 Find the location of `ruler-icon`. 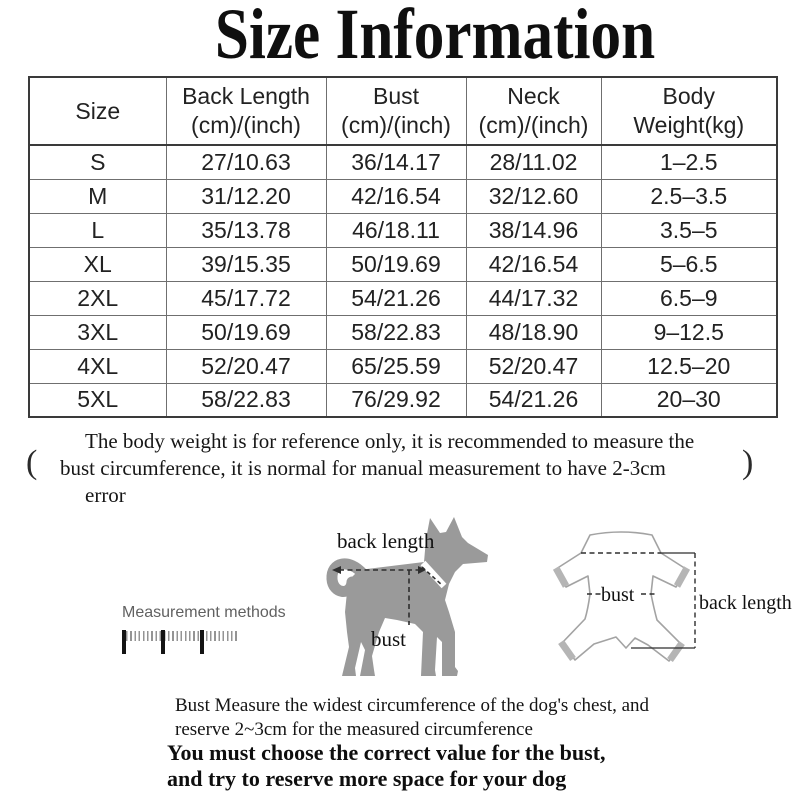

ruler-icon is located at coordinates (182, 642).